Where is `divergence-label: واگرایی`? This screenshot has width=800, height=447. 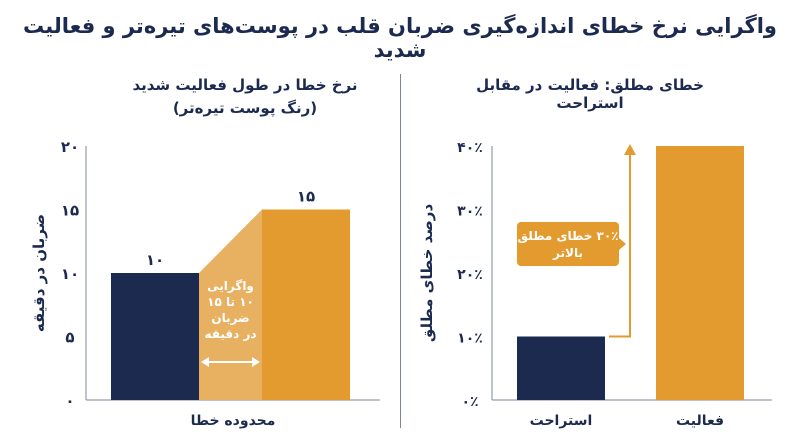
divergence-label: واگرایی is located at coordinates (230, 286).